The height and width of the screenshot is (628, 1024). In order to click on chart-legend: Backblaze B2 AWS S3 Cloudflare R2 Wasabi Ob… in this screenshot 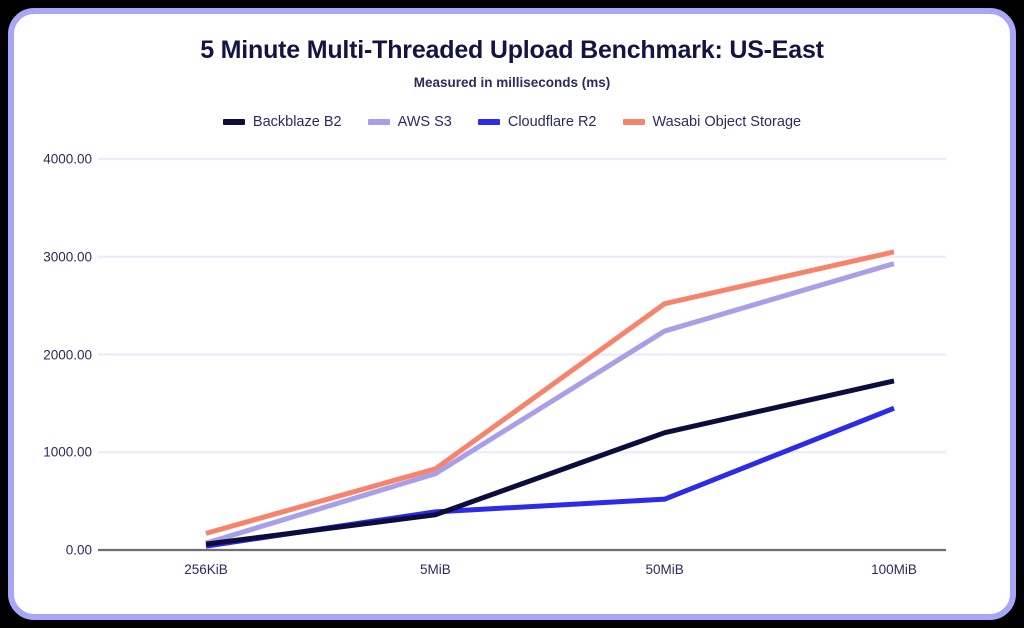, I will do `click(512, 122)`.